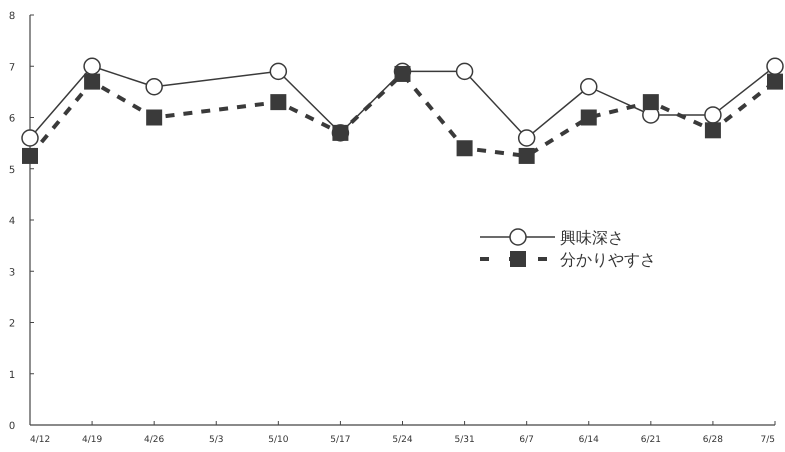 This screenshot has height=452, width=785. What do you see at coordinates (12, 170) in the screenshot?
I see `y-tick-label: 5` at bounding box center [12, 170].